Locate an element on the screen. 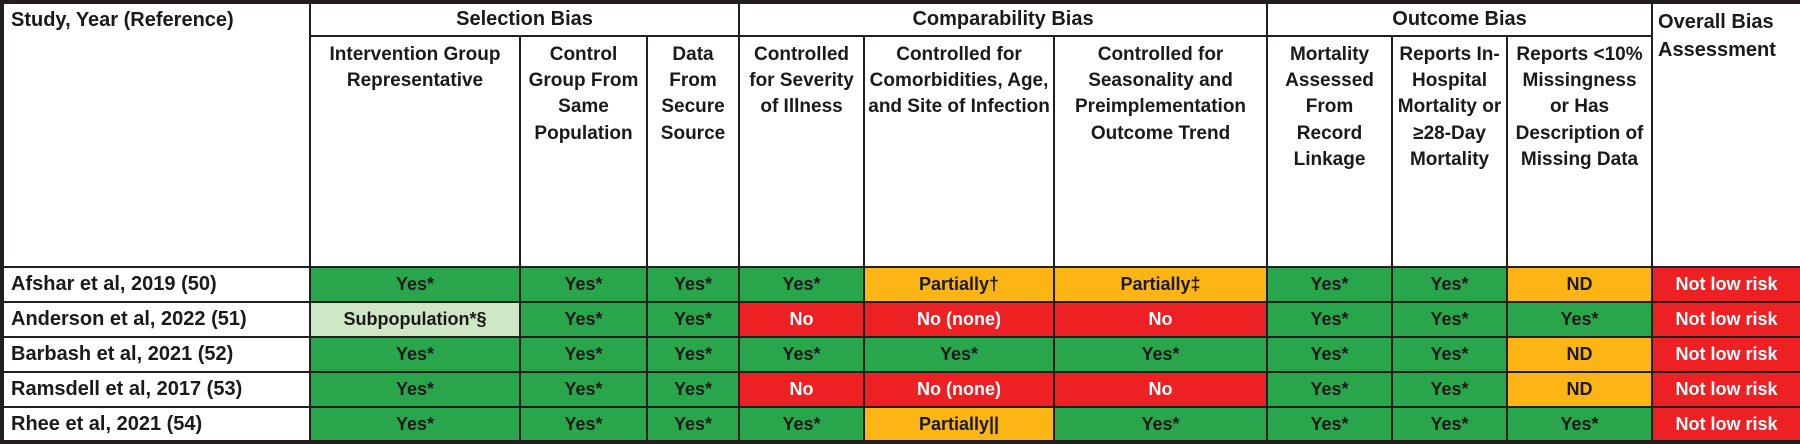 Image resolution: width=1800 pixels, height=444 pixels. col-header-control-group-same-population: Control Group From Same Population is located at coordinates (583, 151).